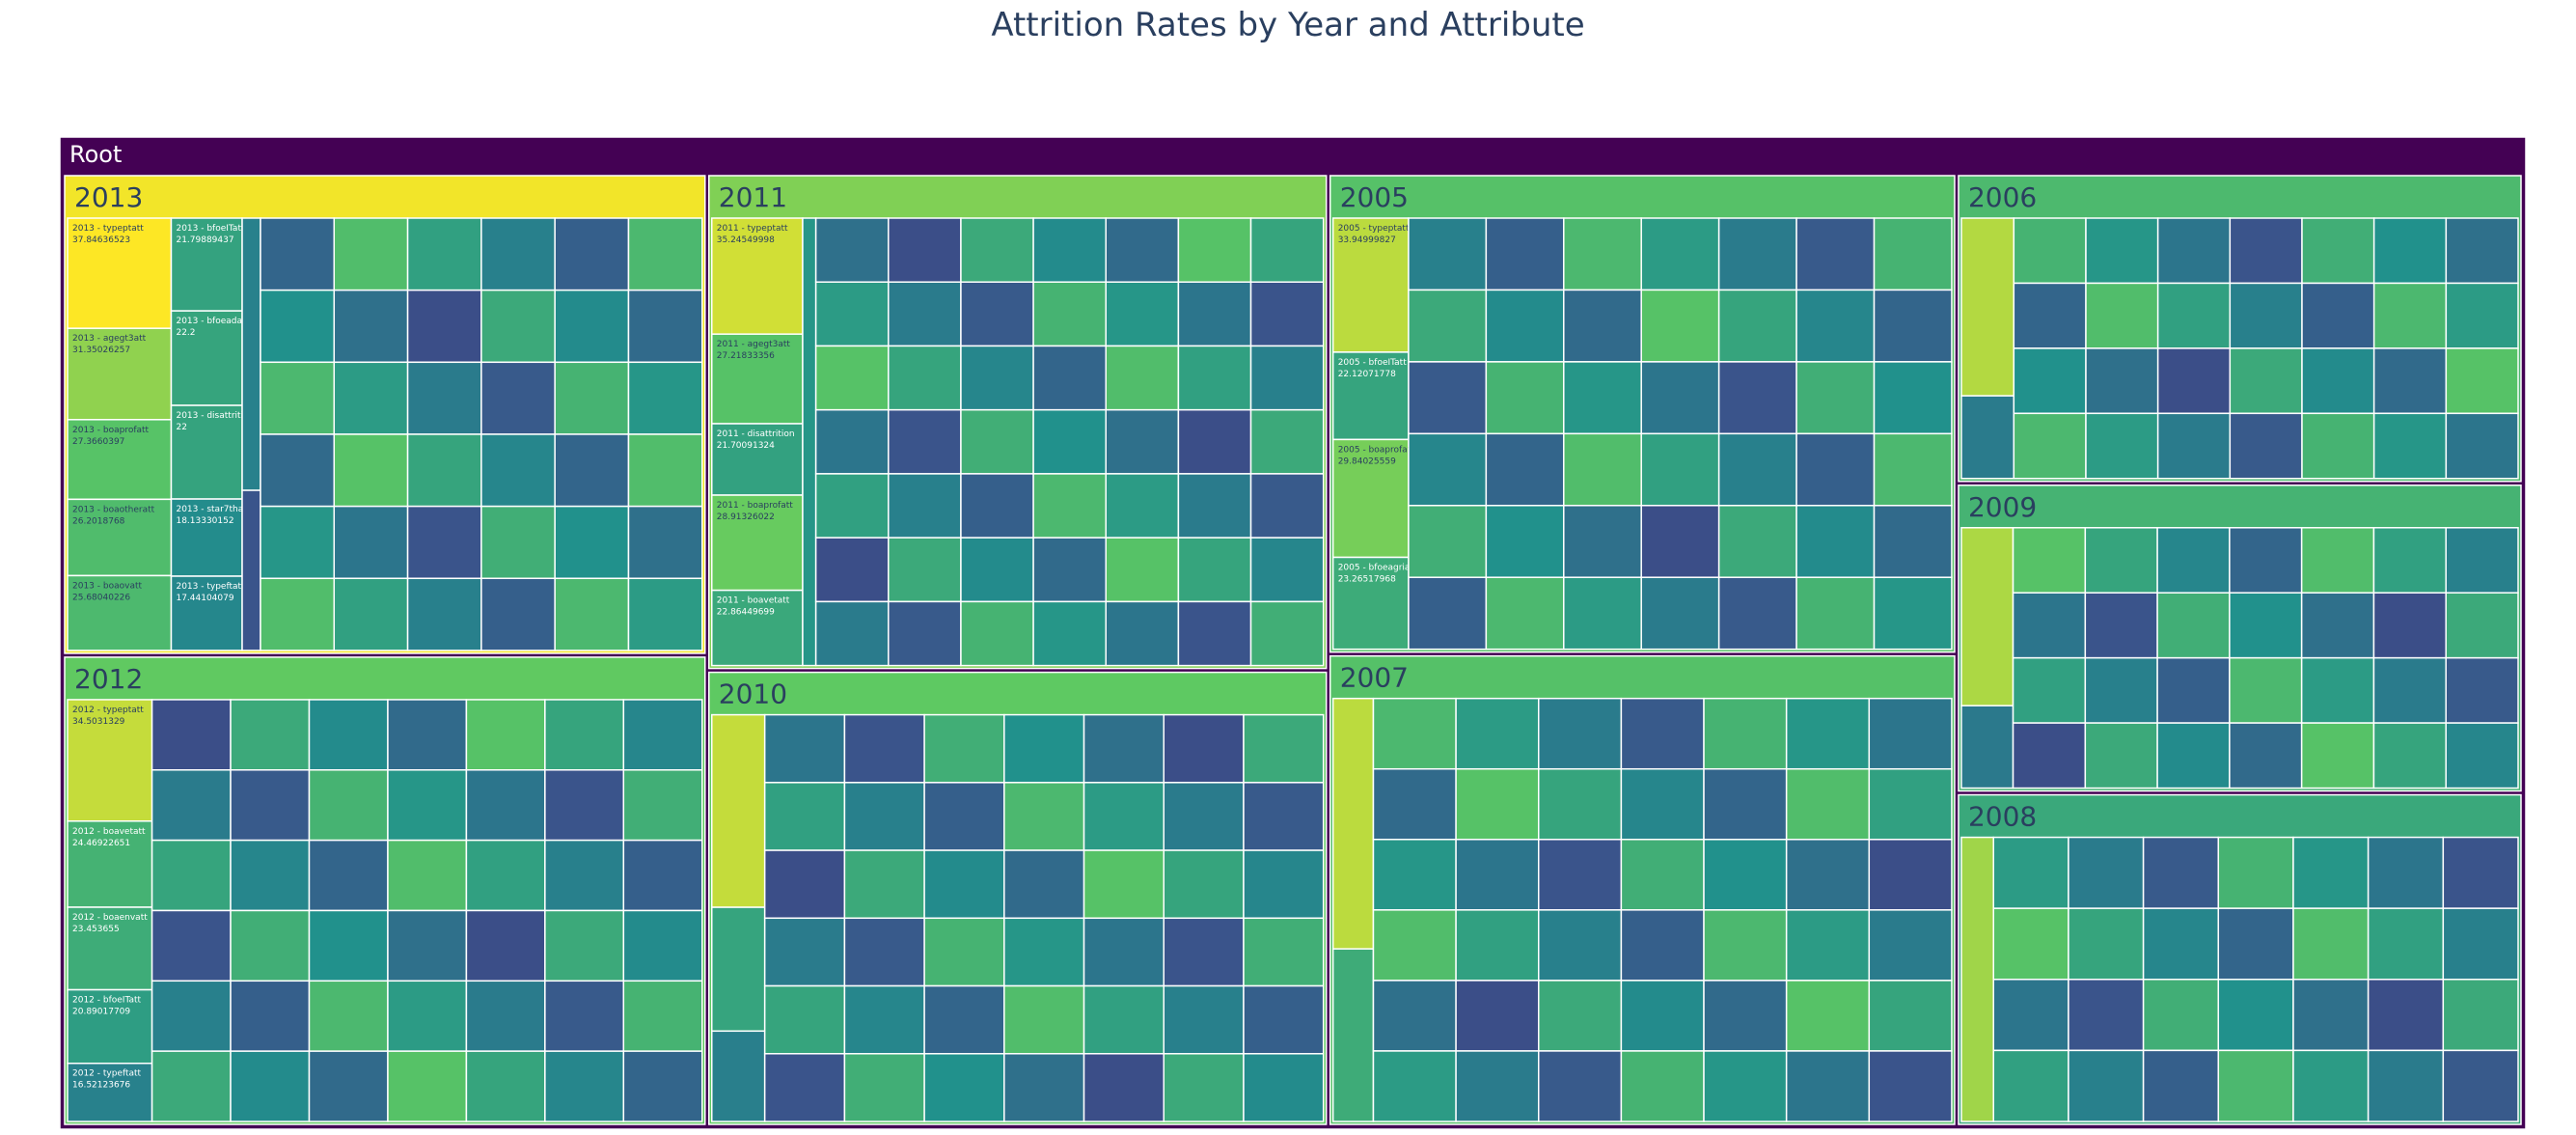  Describe the element at coordinates (1988, 437) in the screenshot. I see `tile-2006-typeftatt` at that location.